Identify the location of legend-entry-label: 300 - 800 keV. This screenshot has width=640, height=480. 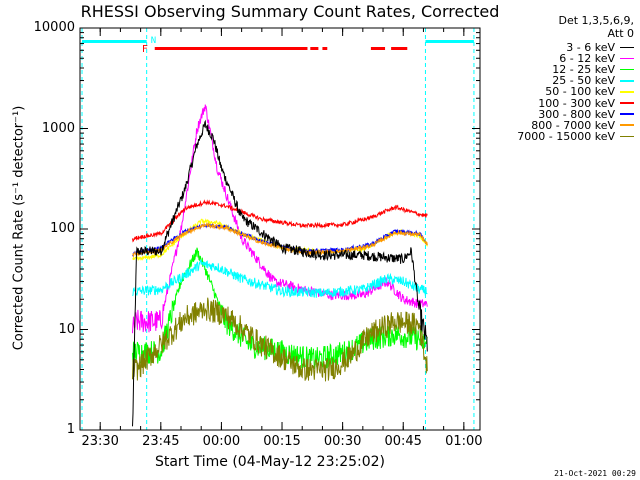
(576, 114).